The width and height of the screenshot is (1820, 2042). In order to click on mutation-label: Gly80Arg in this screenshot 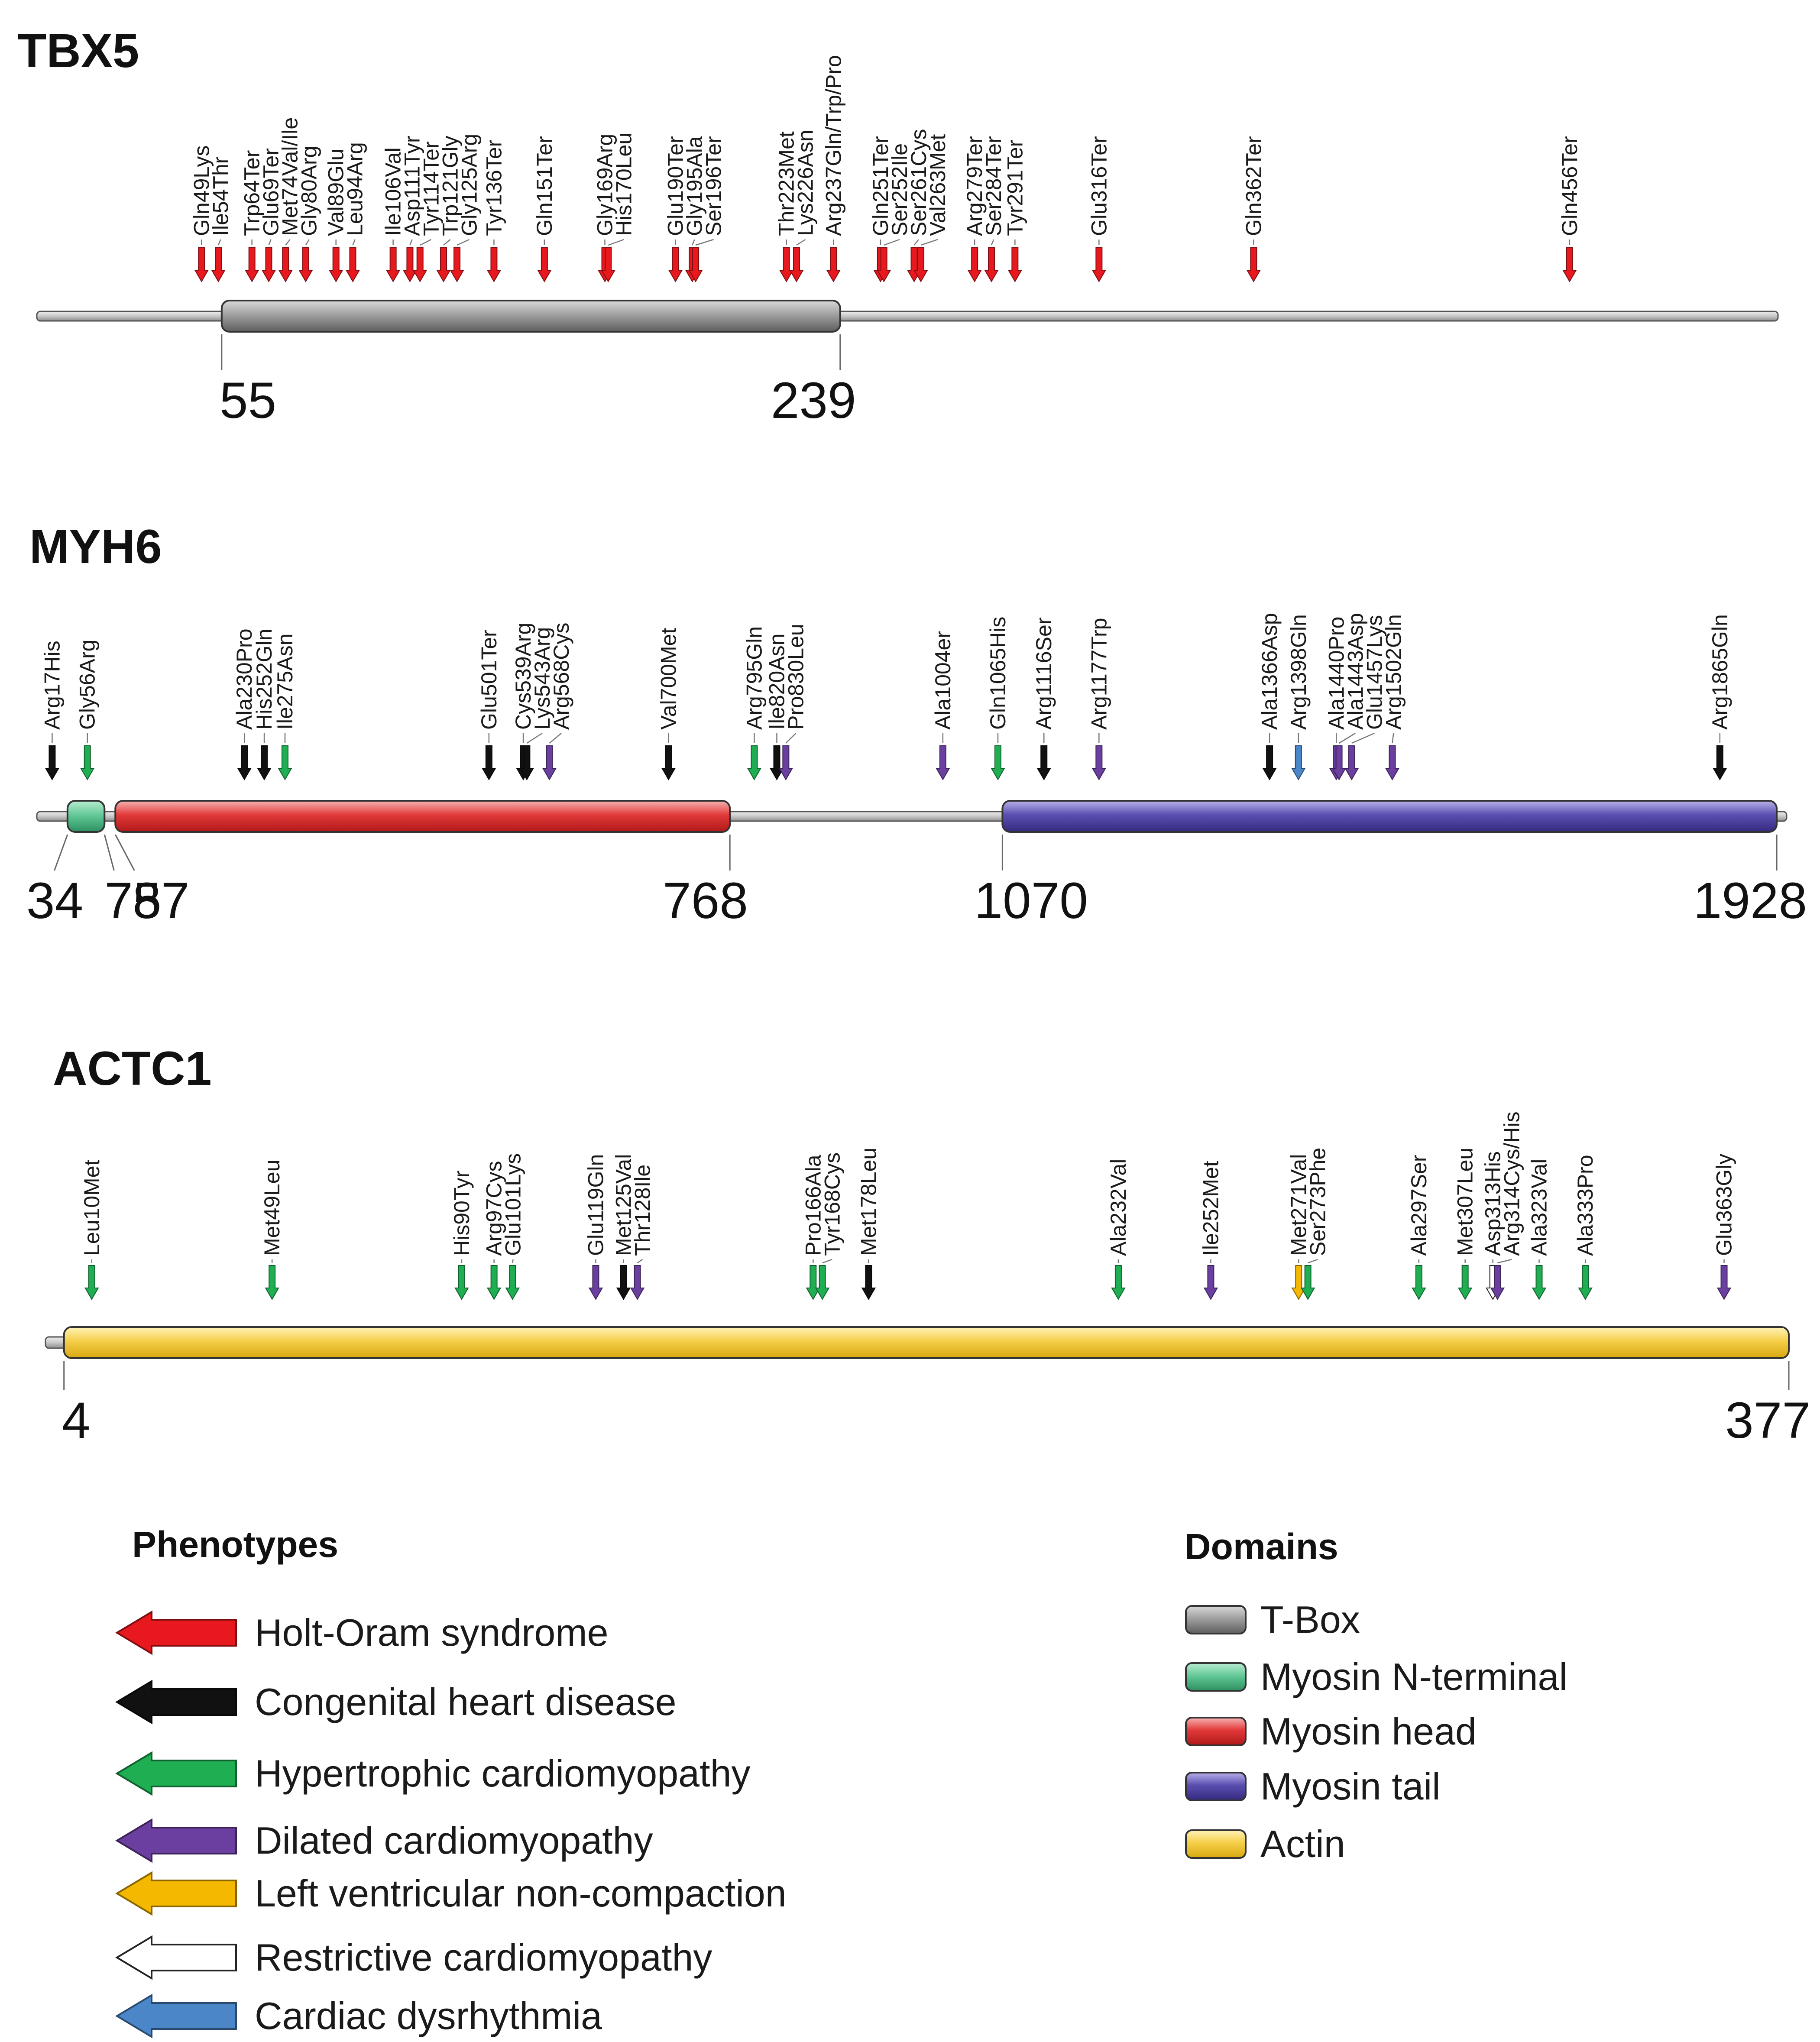, I will do `click(309, 191)`.